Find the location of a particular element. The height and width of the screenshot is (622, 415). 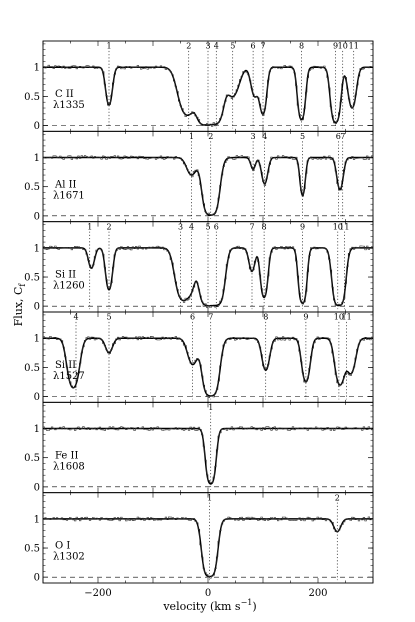

panel-ion-label: C II is located at coordinates (64, 94).